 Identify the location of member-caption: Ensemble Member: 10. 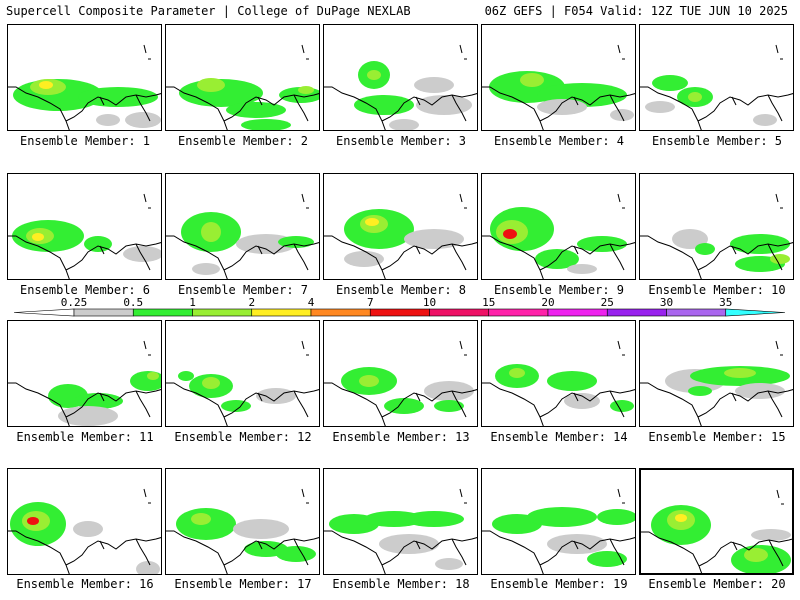
(717, 290).